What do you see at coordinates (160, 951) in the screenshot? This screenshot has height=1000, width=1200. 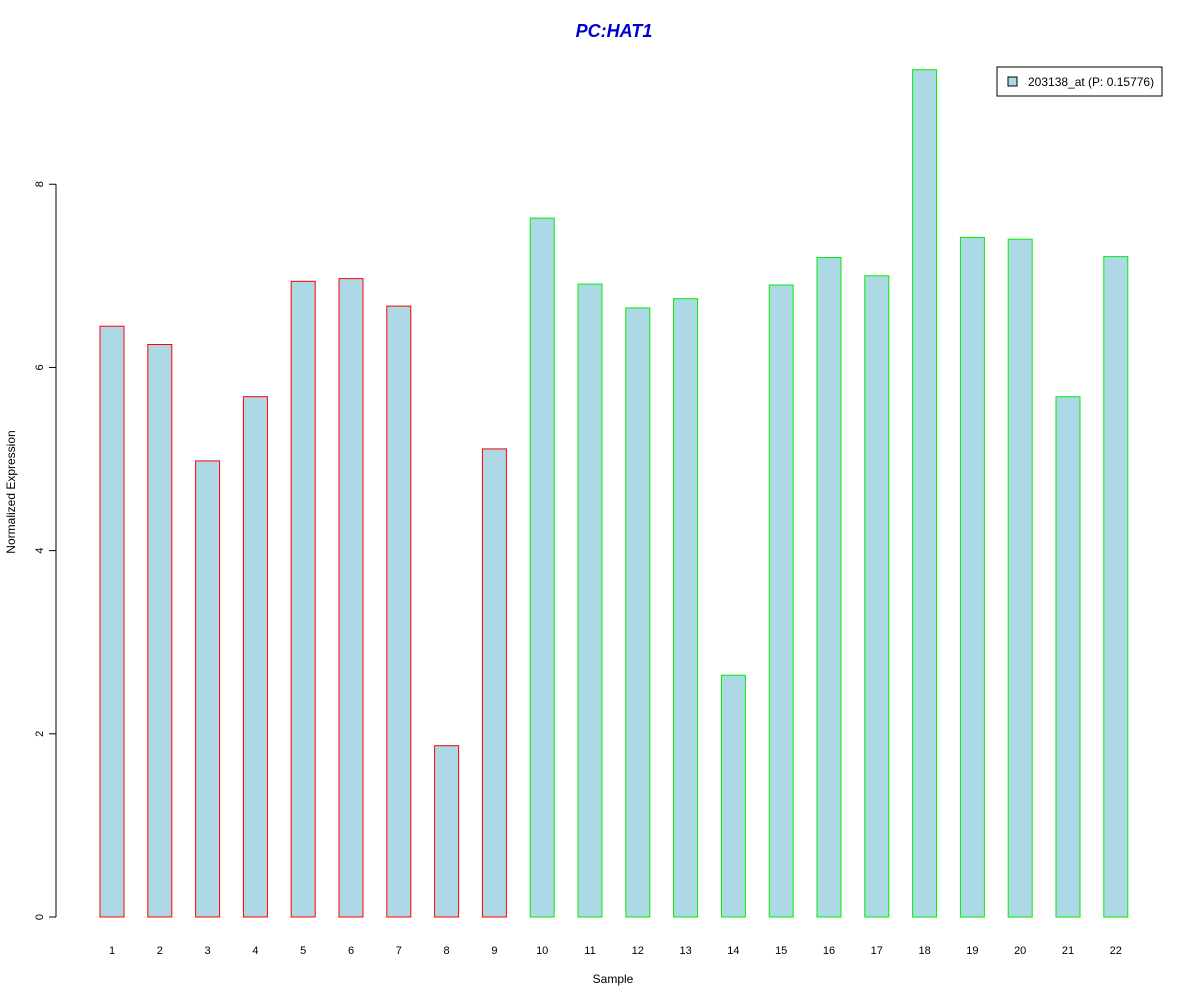 I see `x-tick-label: 2` at bounding box center [160, 951].